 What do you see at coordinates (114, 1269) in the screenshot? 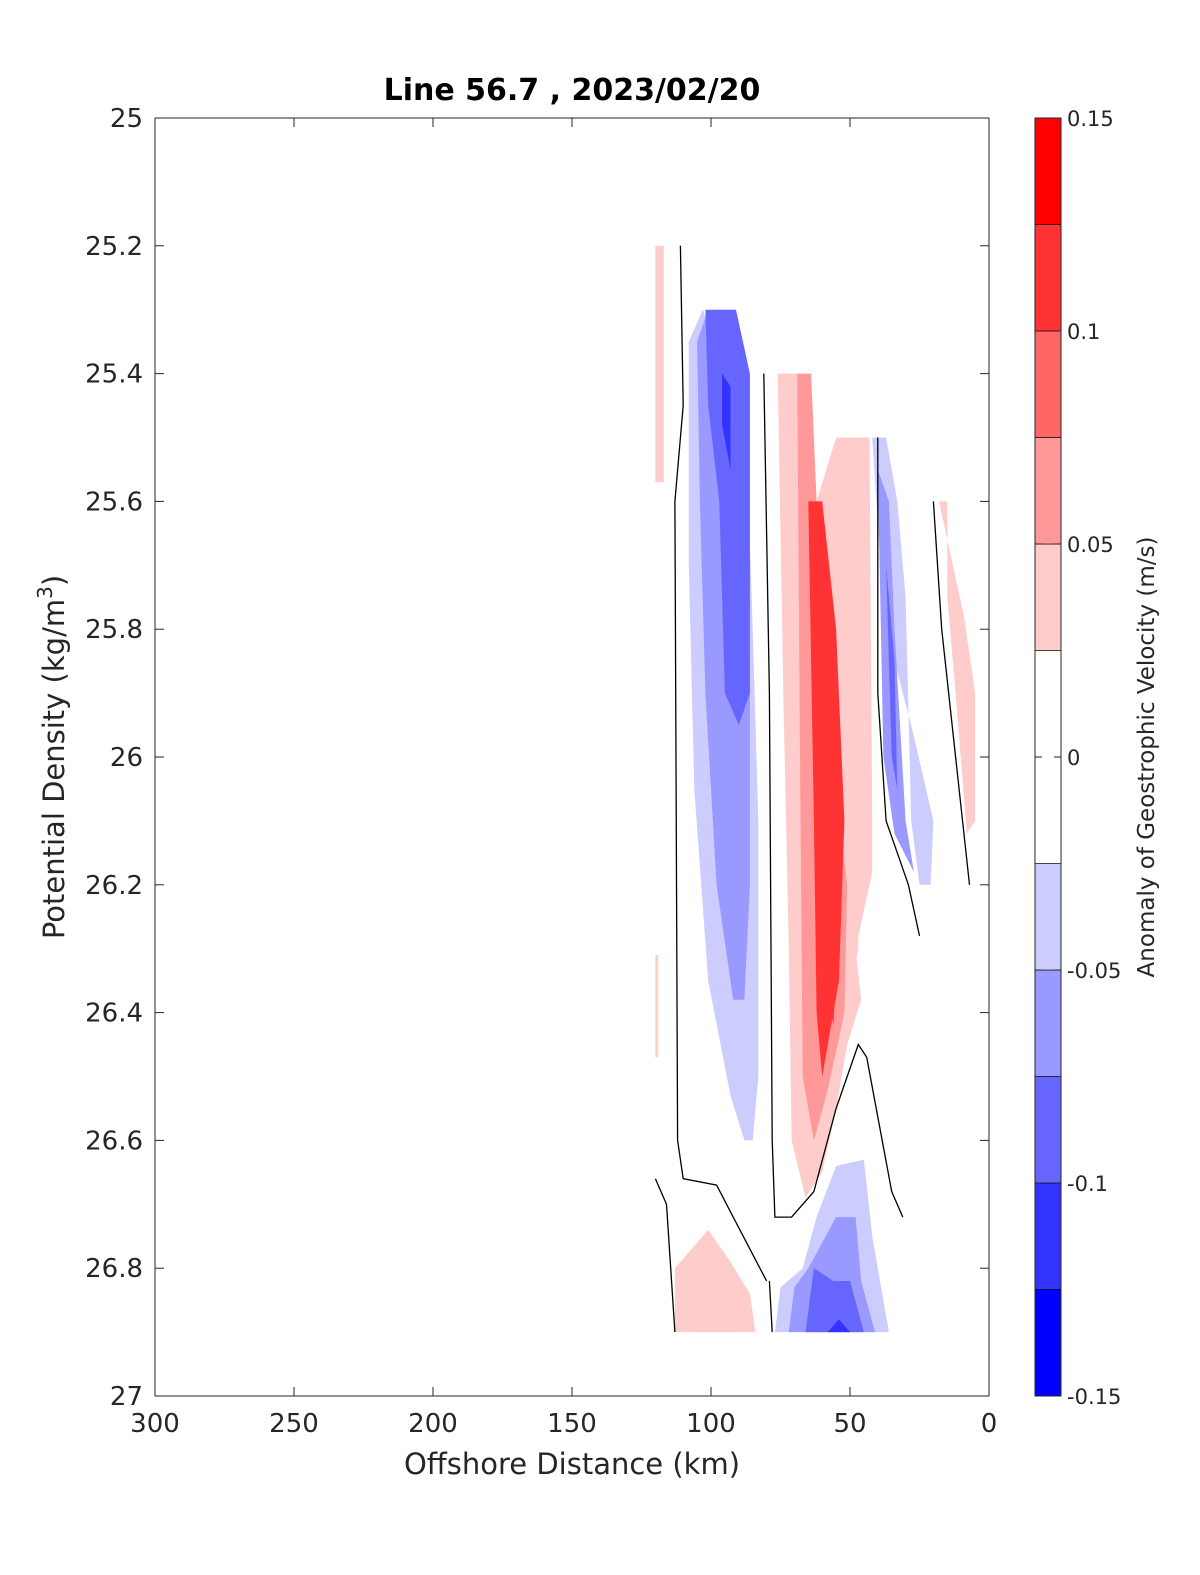
I see `y-tick-label-9: 26.8` at bounding box center [114, 1269].